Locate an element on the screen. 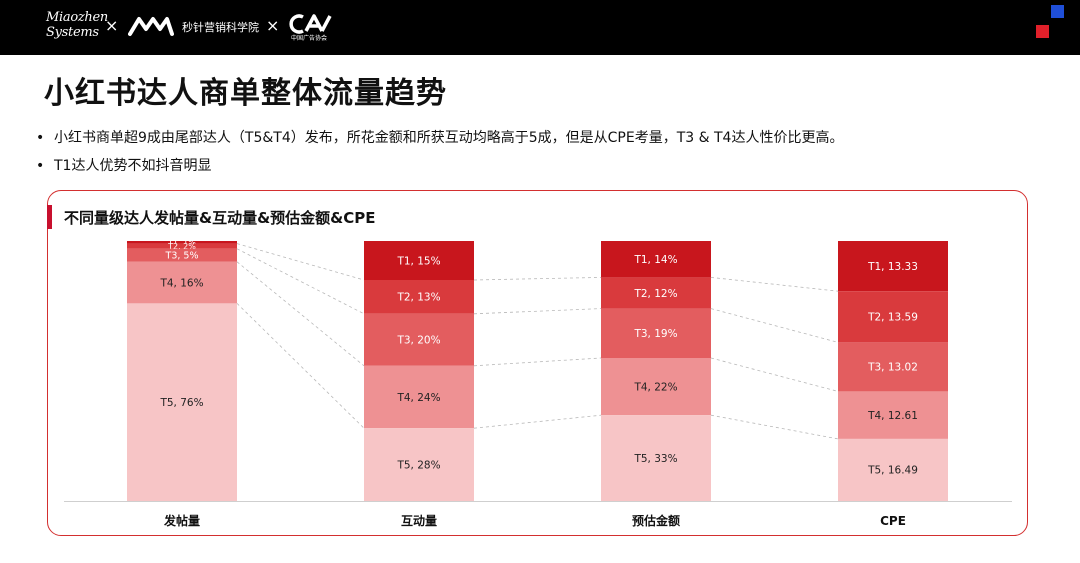 The height and width of the screenshot is (563, 1080). top-bar: Miaozhen Systems × 秒针营销科学院 × 中国广告协会 is located at coordinates (540, 27).